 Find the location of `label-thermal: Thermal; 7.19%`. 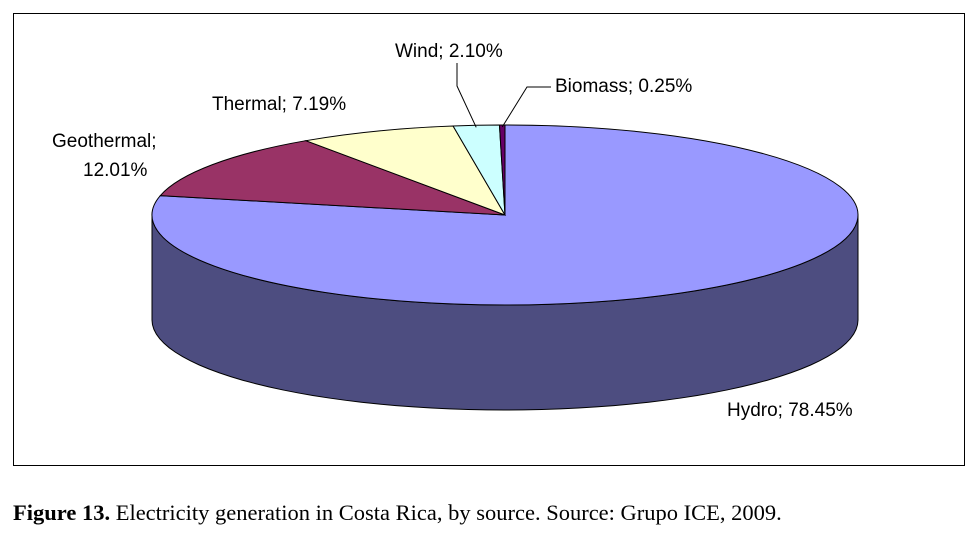

label-thermal: Thermal; 7.19% is located at coordinates (279, 104).